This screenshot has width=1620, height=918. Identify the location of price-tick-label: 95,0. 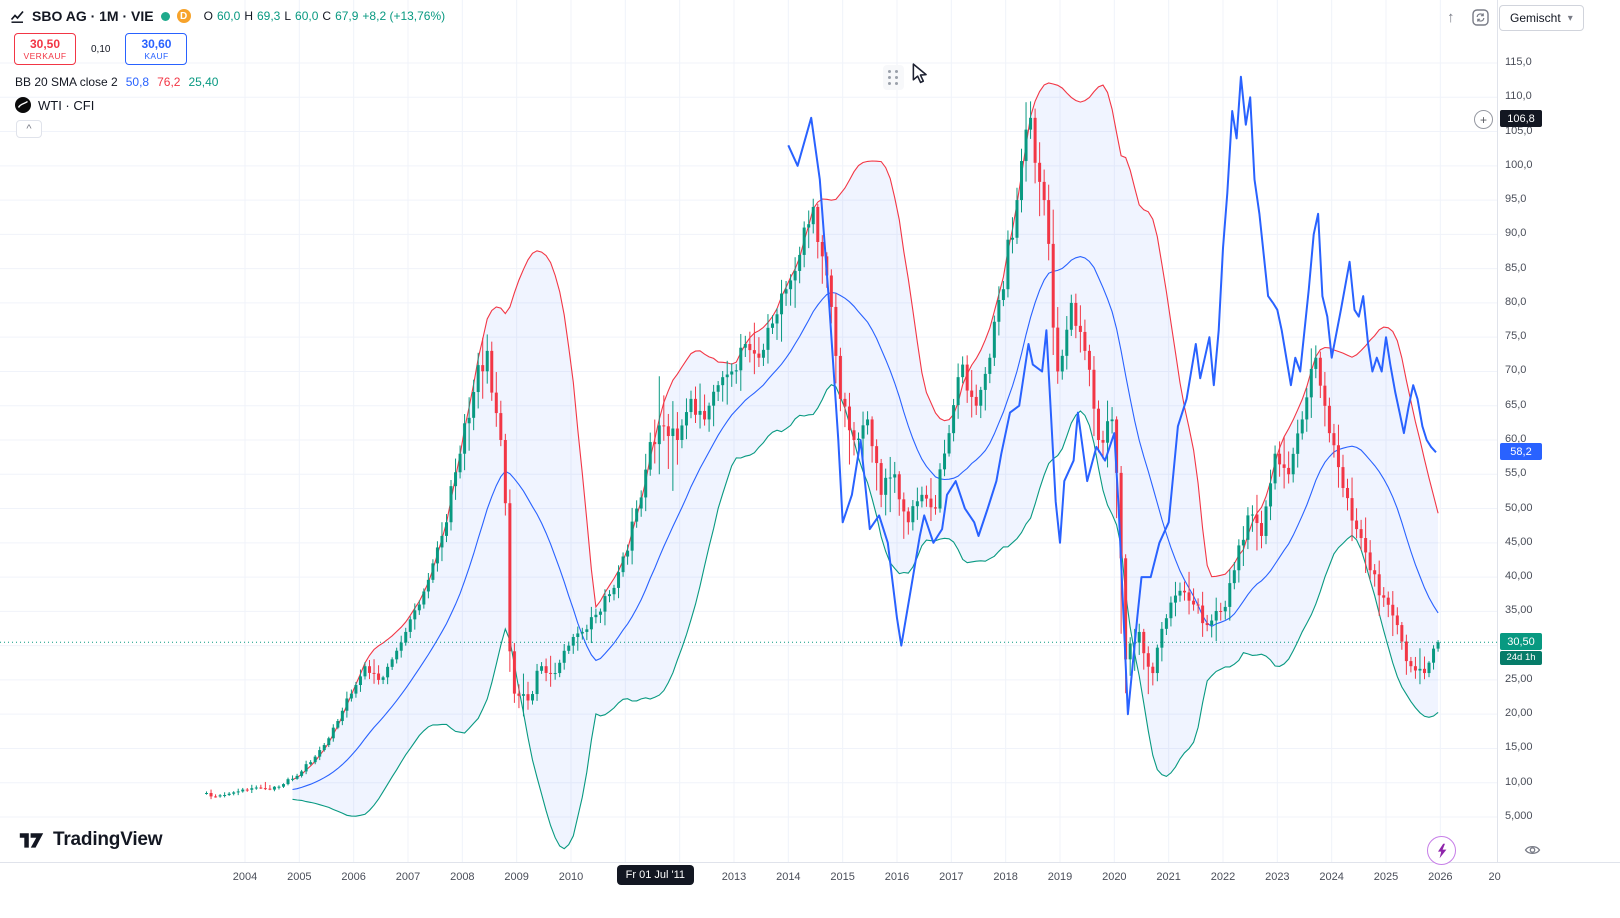
(1516, 199).